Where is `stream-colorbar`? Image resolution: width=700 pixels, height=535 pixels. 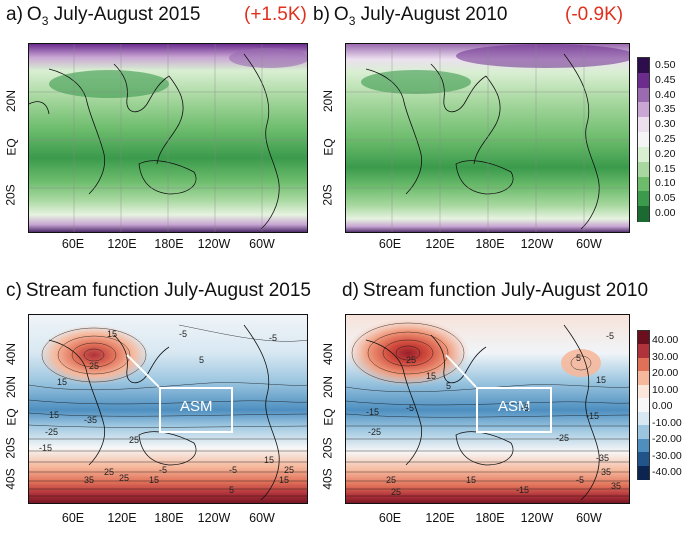 stream-colorbar is located at coordinates (643, 405).